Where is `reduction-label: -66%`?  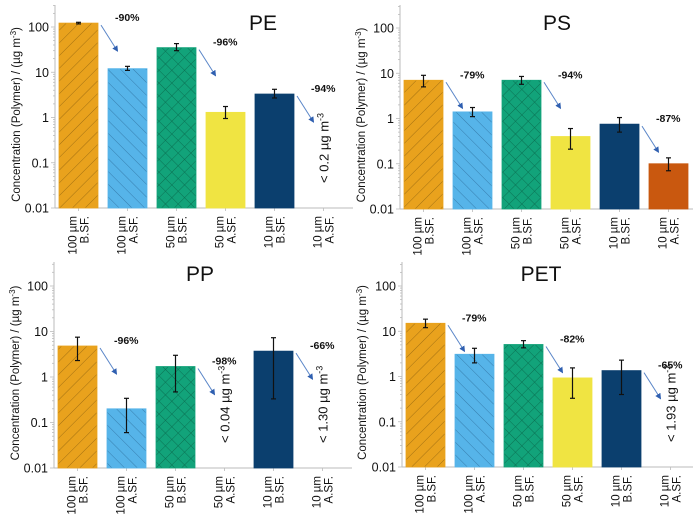
reduction-label: -66% is located at coordinates (322, 346).